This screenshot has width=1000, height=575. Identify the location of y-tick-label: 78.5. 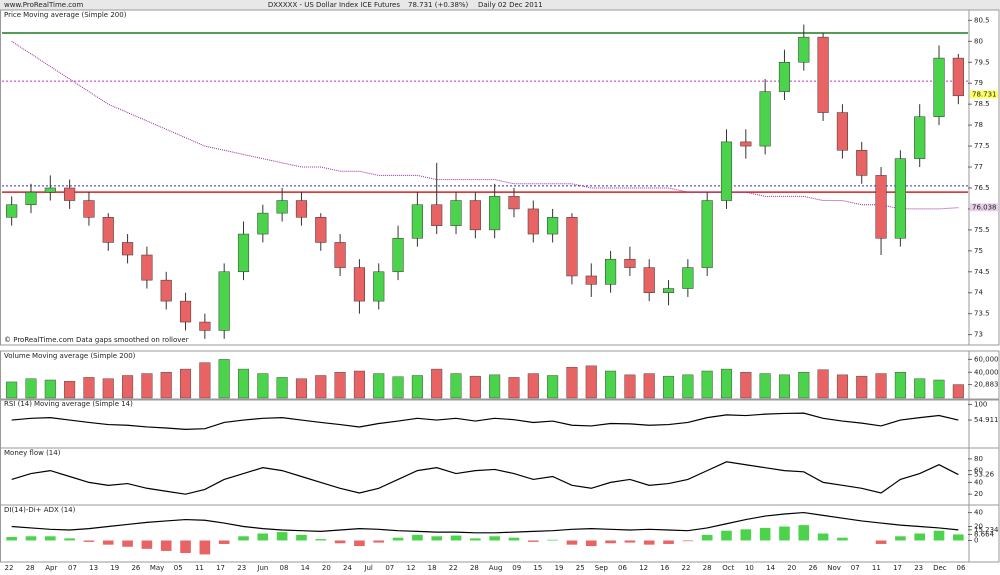
(982, 104).